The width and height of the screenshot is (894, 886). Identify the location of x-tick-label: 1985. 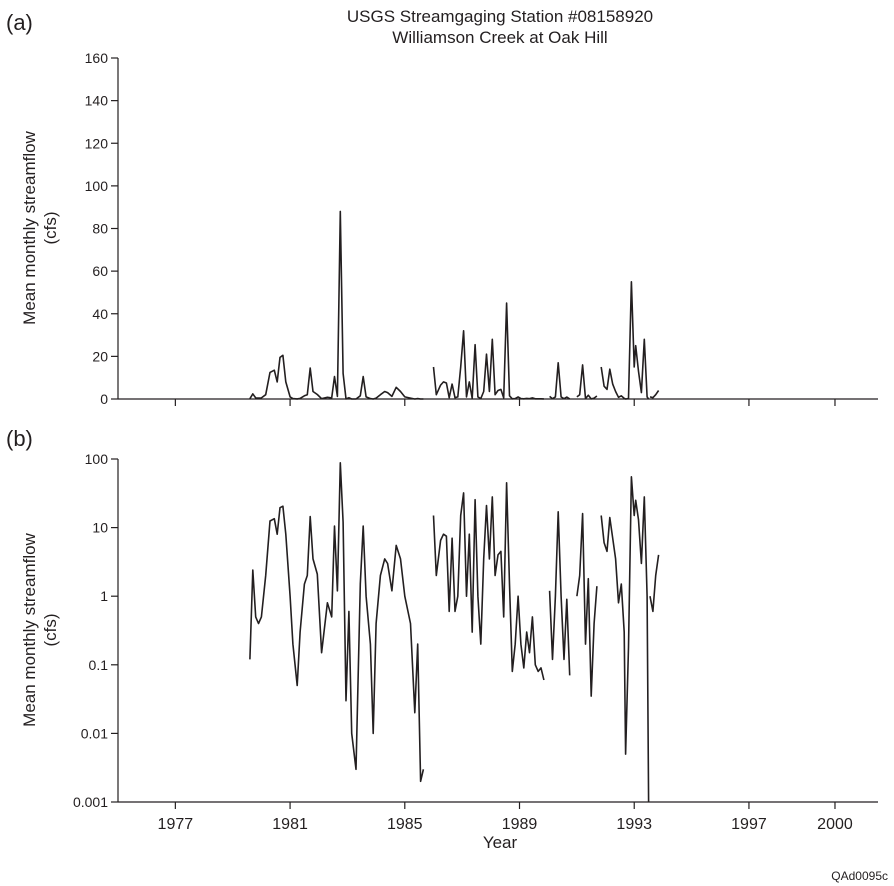
(405, 824).